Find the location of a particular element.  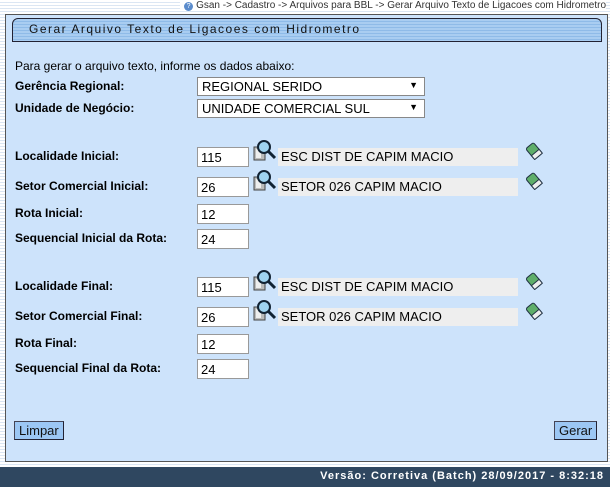

inicial-setor-description: SETOR 026 CAPIM MACIO is located at coordinates (398, 187).